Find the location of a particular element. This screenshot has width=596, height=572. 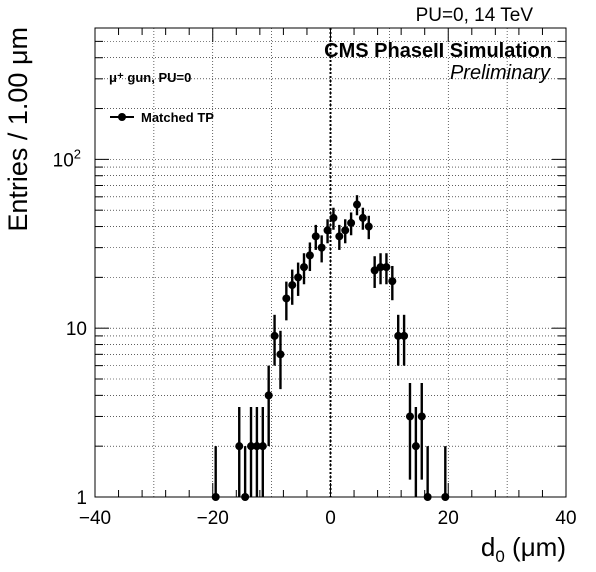

energy-label: PU=0, 14 TeV is located at coordinates (475, 15).